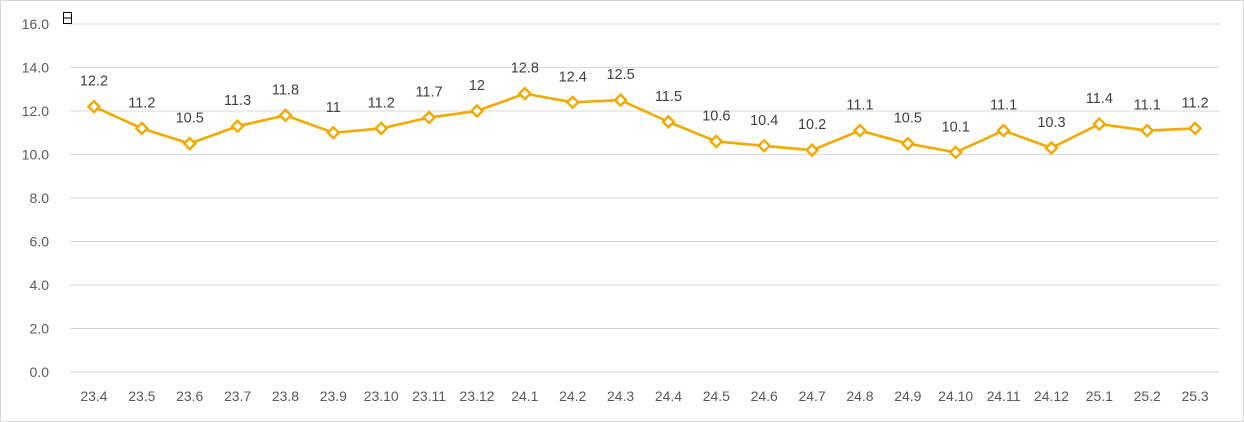 The height and width of the screenshot is (422, 1244). What do you see at coordinates (141, 396) in the screenshot?
I see `x-tick-label: 23.5` at bounding box center [141, 396].